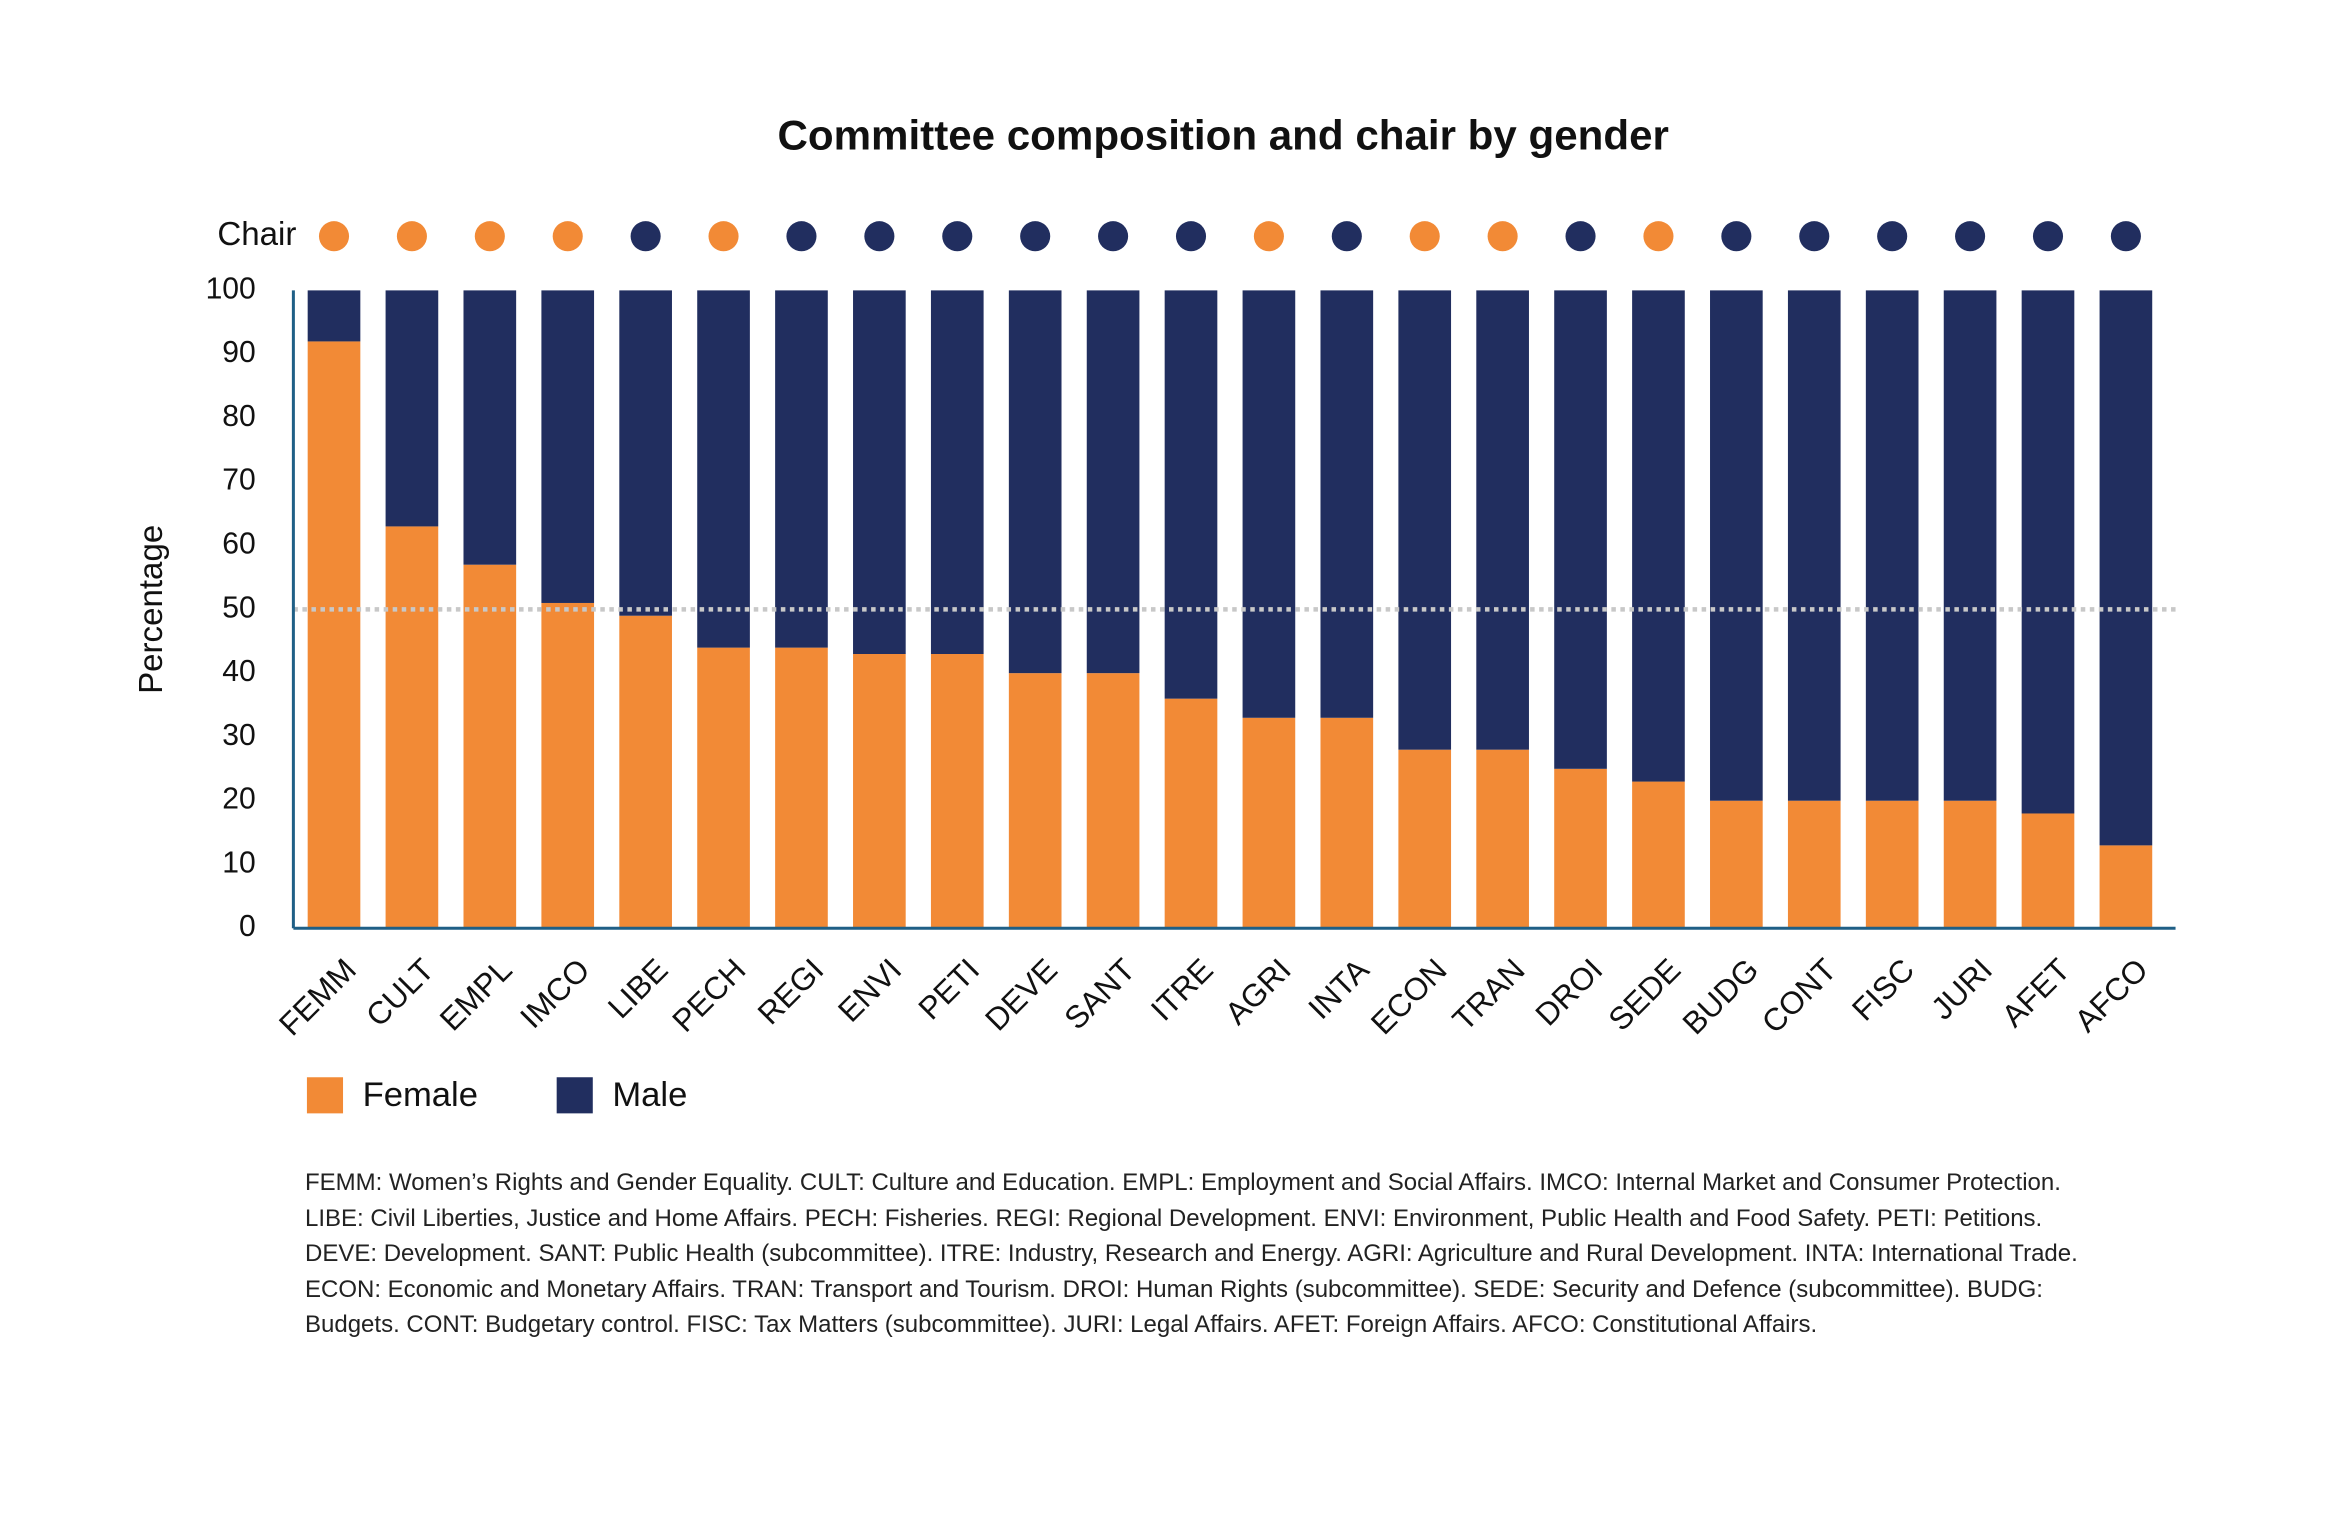 The image size is (2326, 1522). Describe the element at coordinates (1720, 996) in the screenshot. I see `x-tick-label: BUDG` at that location.